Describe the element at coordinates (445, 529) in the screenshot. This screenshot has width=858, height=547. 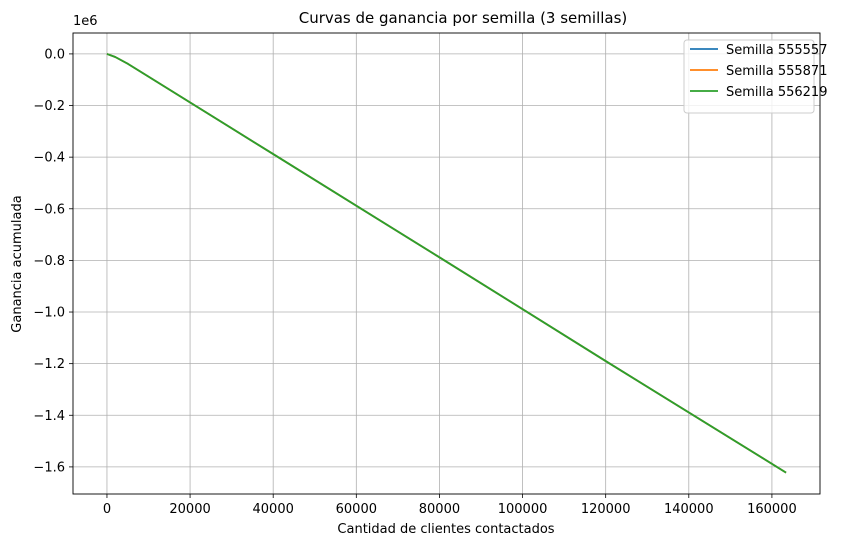
I see `x-axis-title: Cantidad de clientes contactados` at that location.